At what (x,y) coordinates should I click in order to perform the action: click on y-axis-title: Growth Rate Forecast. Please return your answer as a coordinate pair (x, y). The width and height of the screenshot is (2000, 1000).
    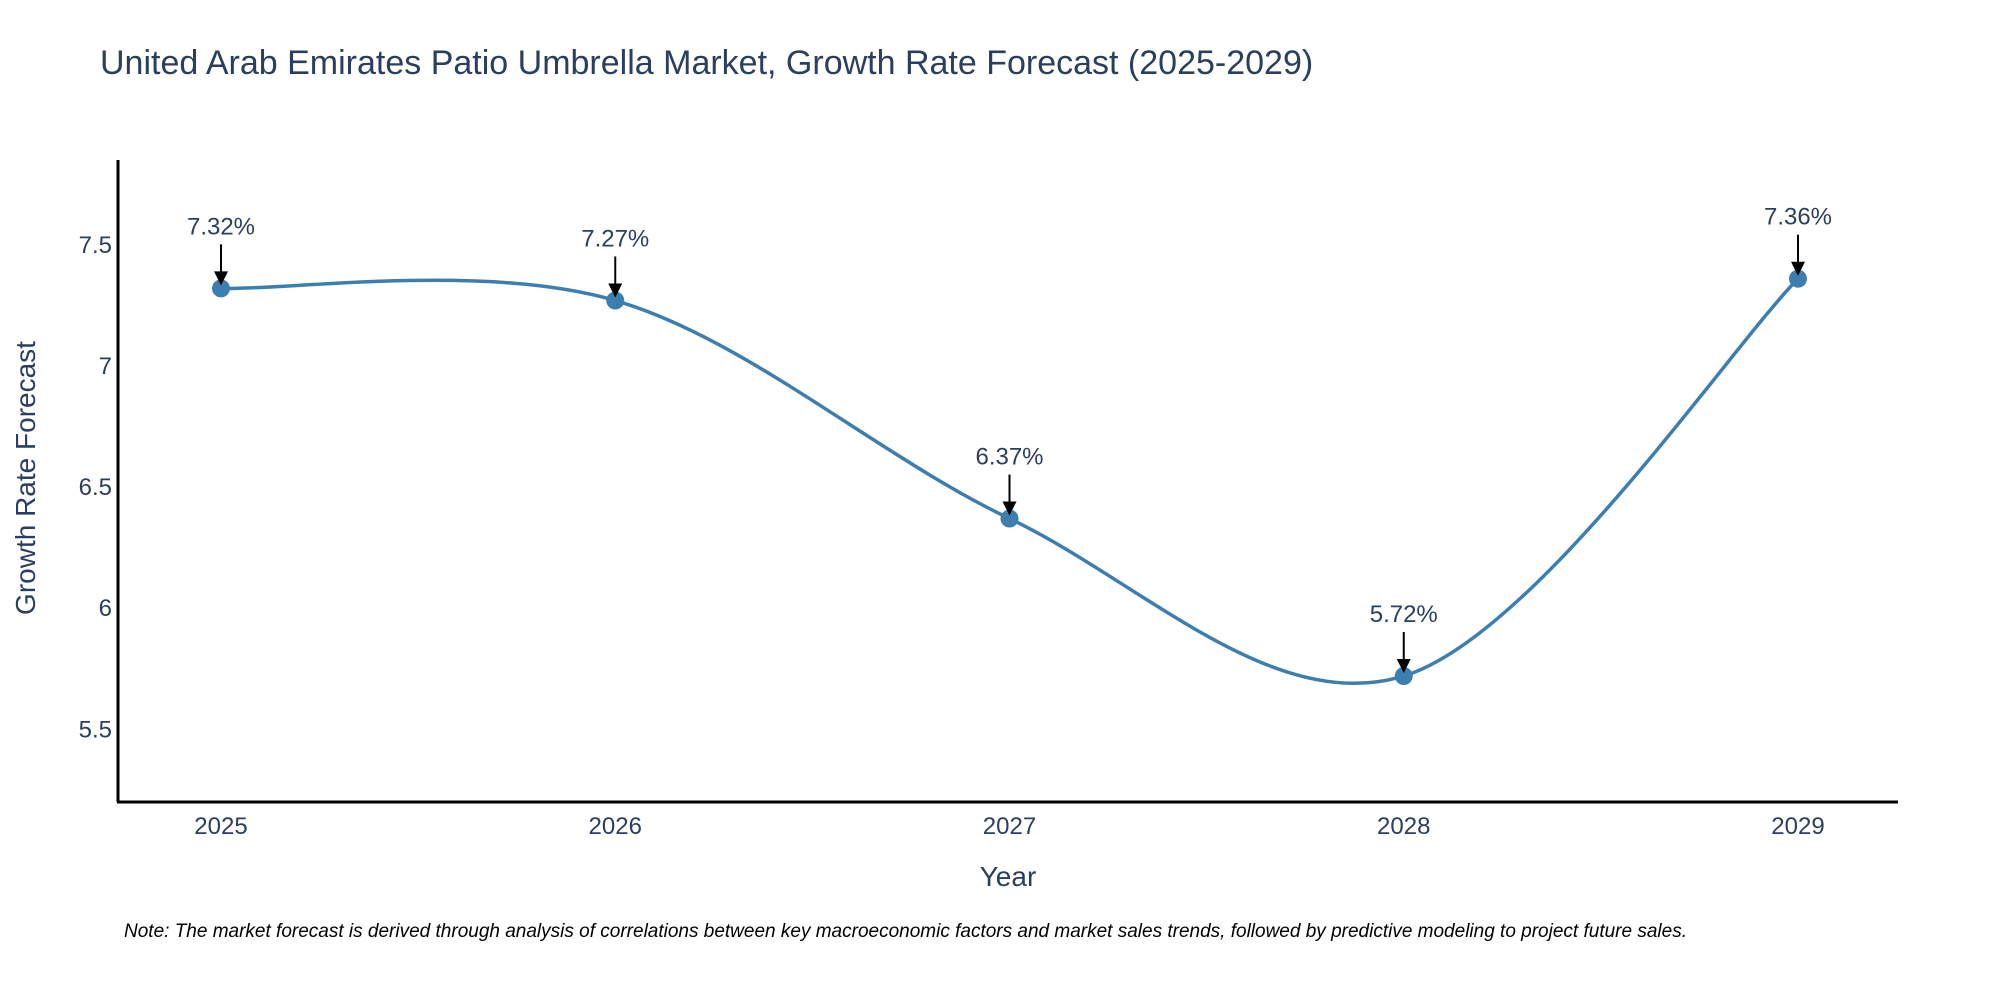
    Looking at the image, I should click on (25, 478).